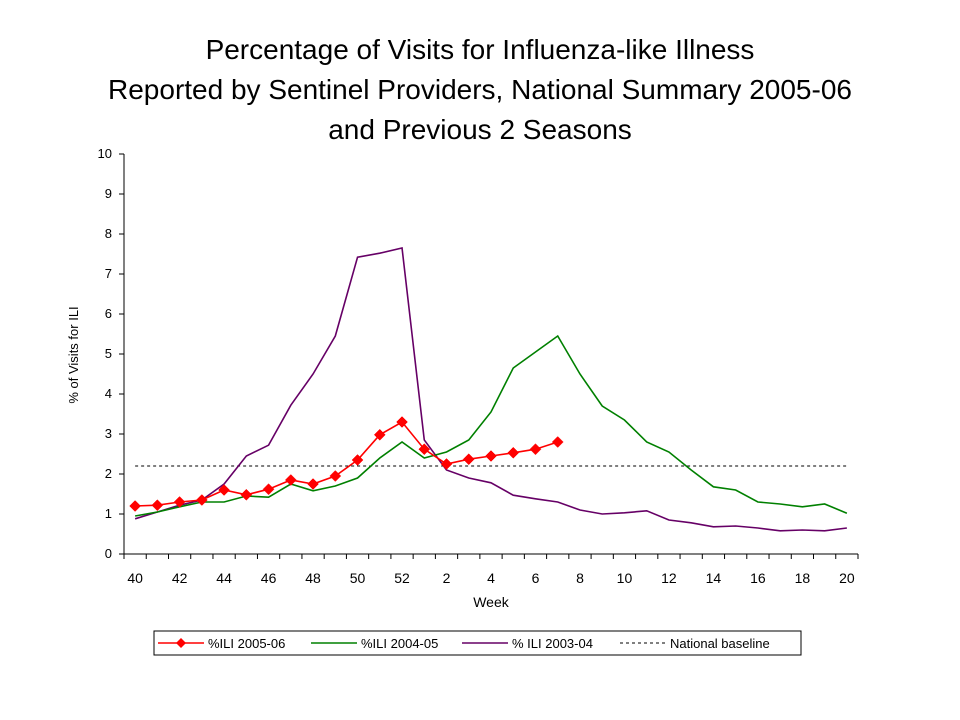  Describe the element at coordinates (491, 578) in the screenshot. I see `x-tick-label: 4` at that location.